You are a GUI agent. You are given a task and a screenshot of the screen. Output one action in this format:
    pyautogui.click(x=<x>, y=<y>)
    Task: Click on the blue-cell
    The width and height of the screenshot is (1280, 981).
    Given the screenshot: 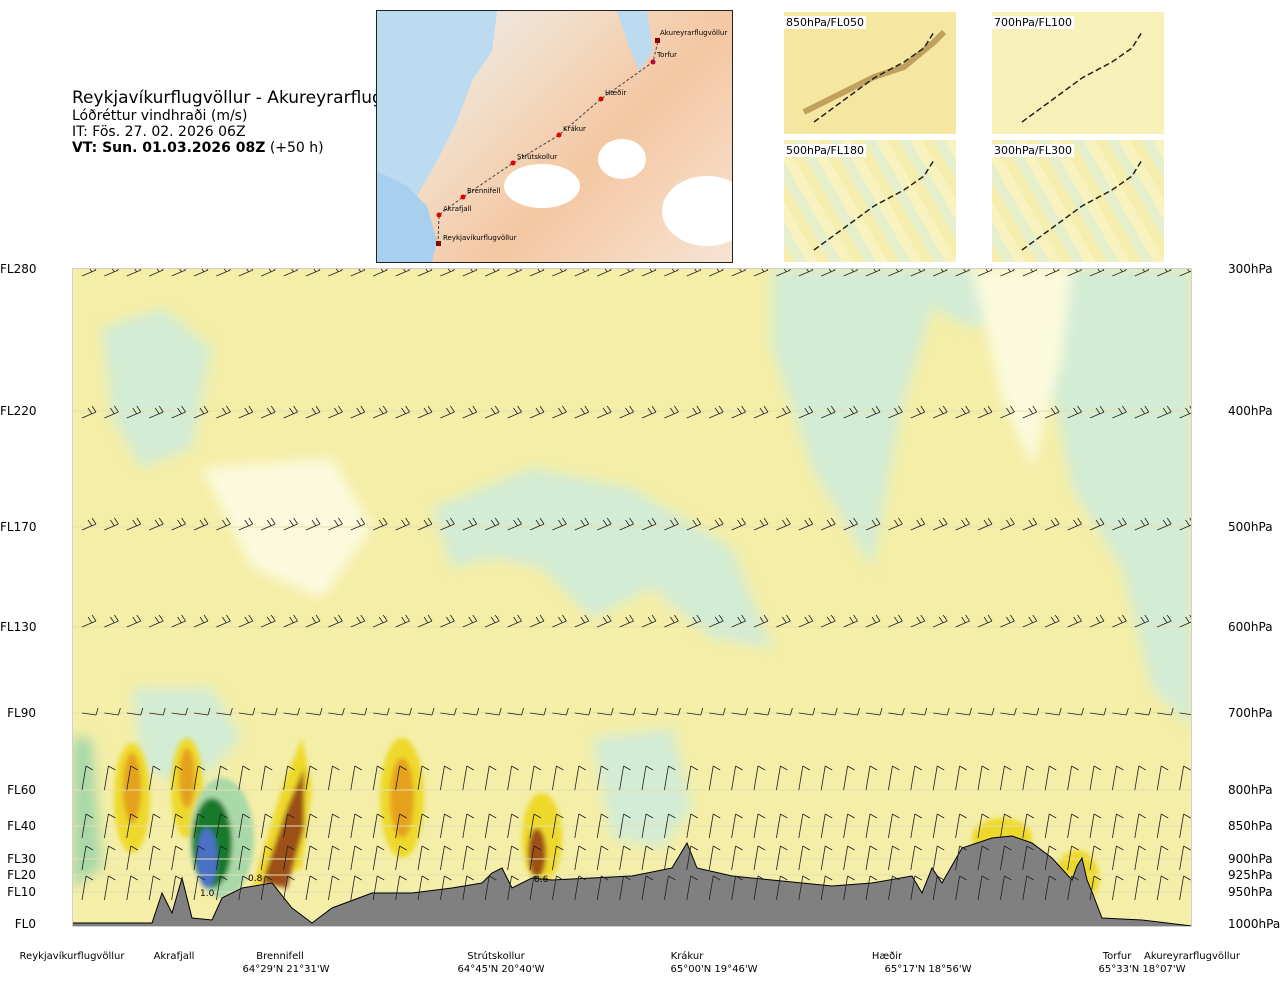 What is the action you would take?
    pyautogui.click(x=207, y=858)
    